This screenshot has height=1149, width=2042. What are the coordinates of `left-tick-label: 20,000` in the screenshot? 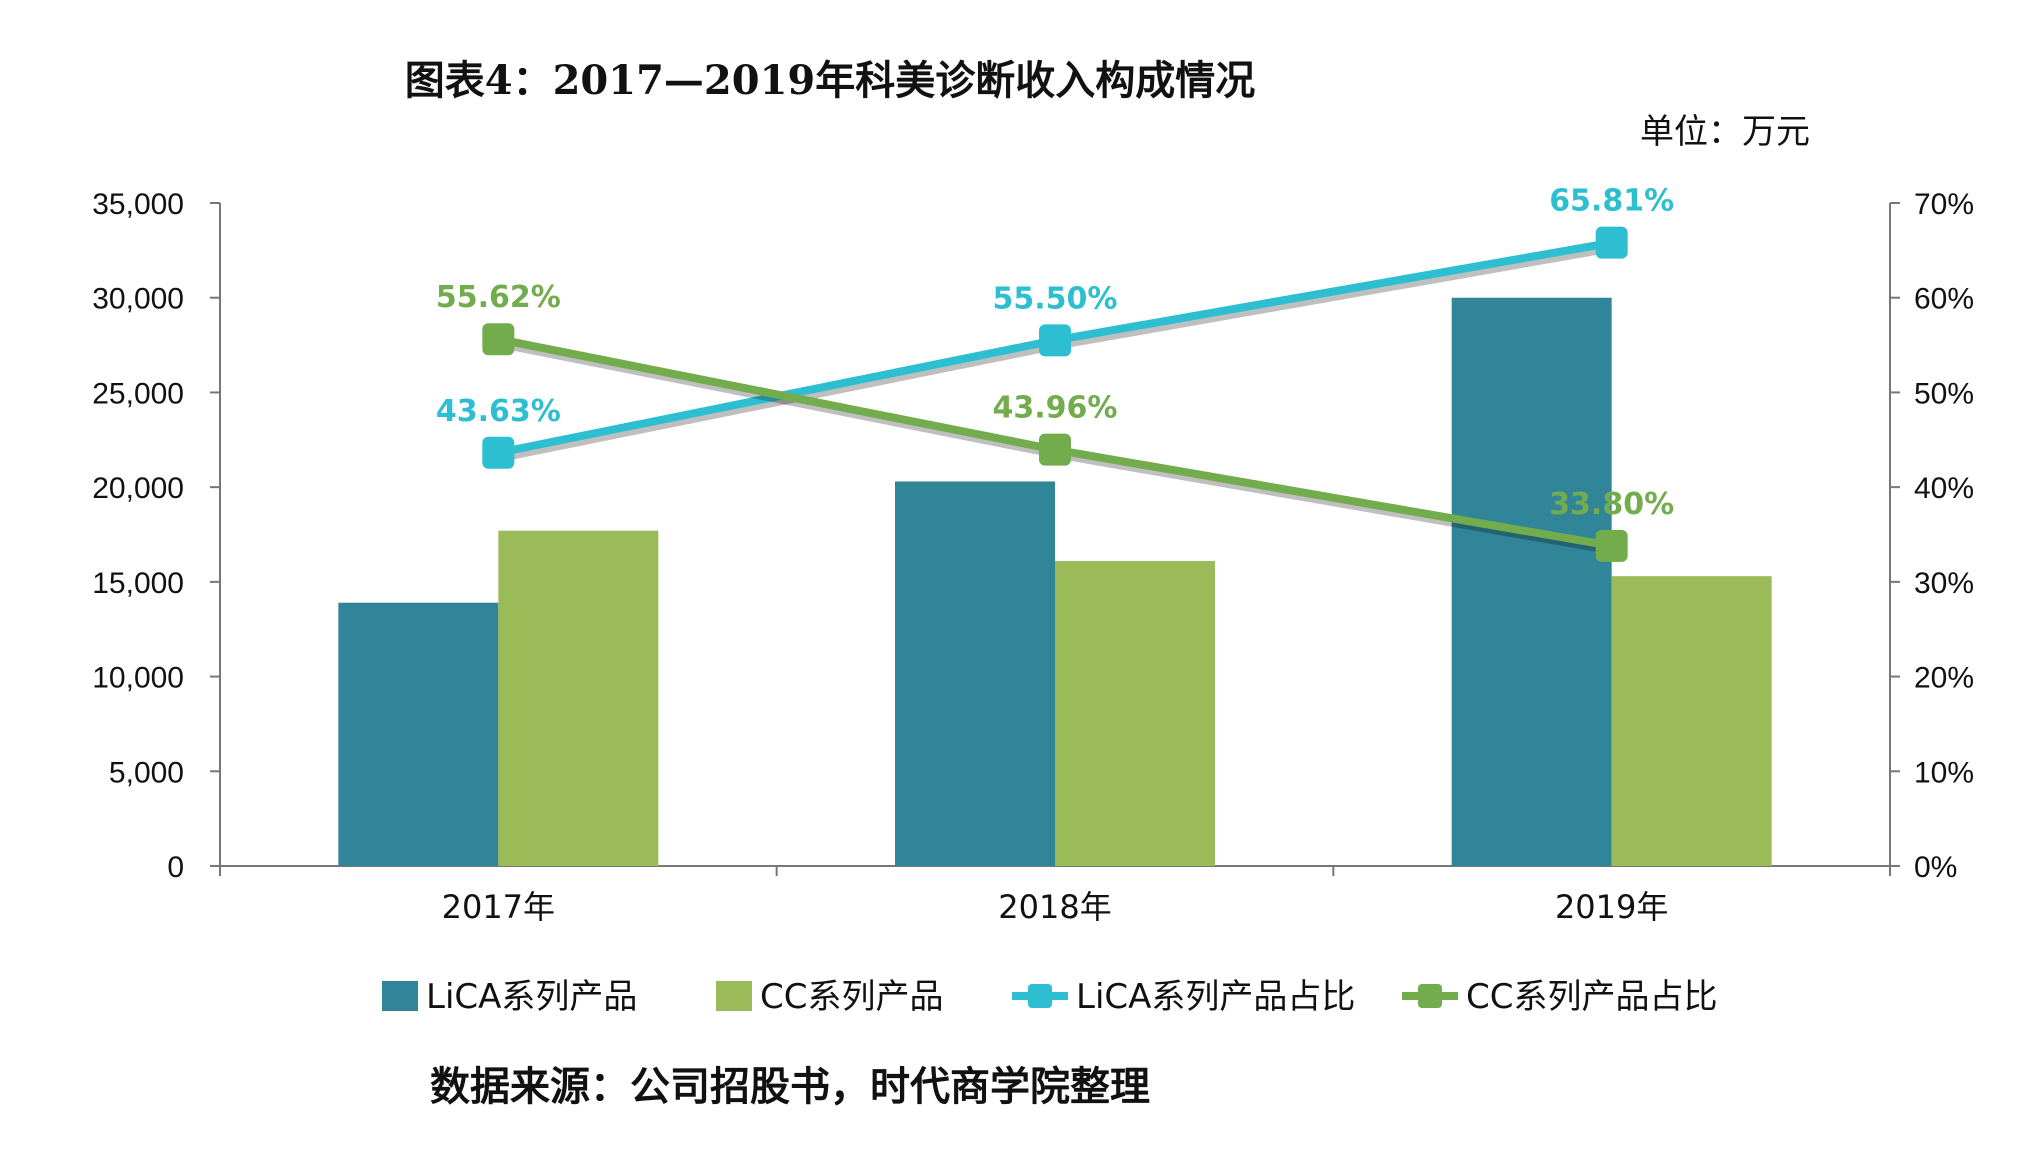 It's located at (138, 488).